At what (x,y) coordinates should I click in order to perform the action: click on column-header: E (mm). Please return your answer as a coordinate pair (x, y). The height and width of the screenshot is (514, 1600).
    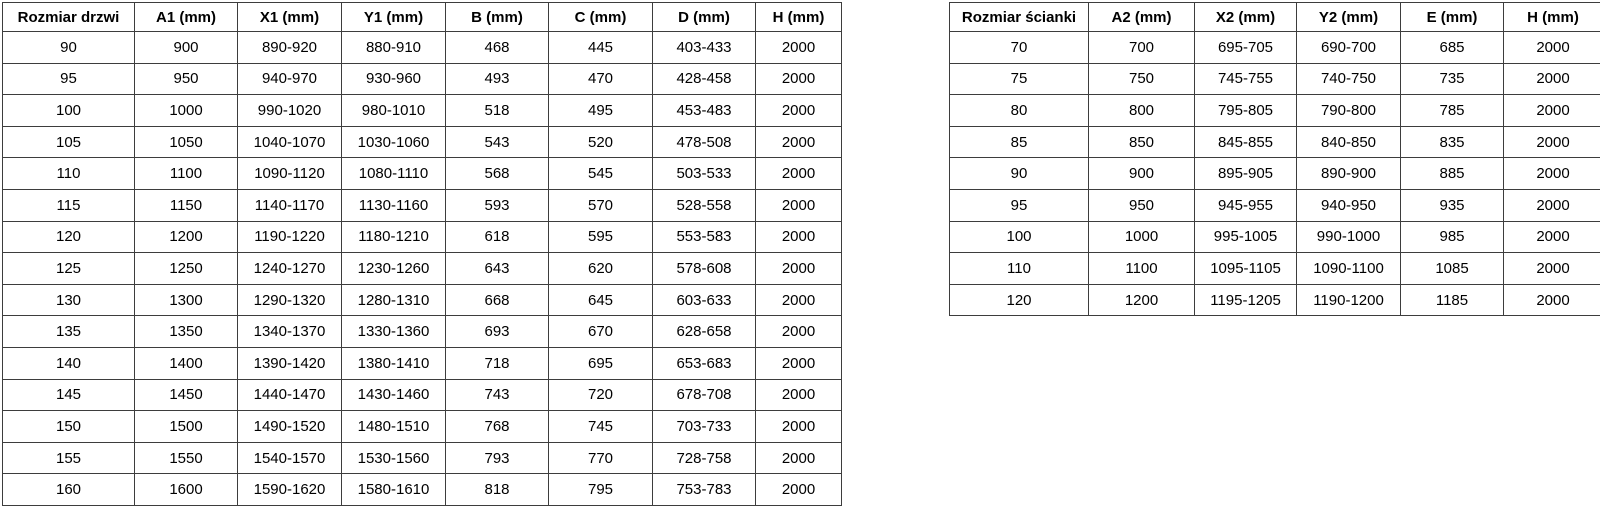
    Looking at the image, I should click on (1452, 17).